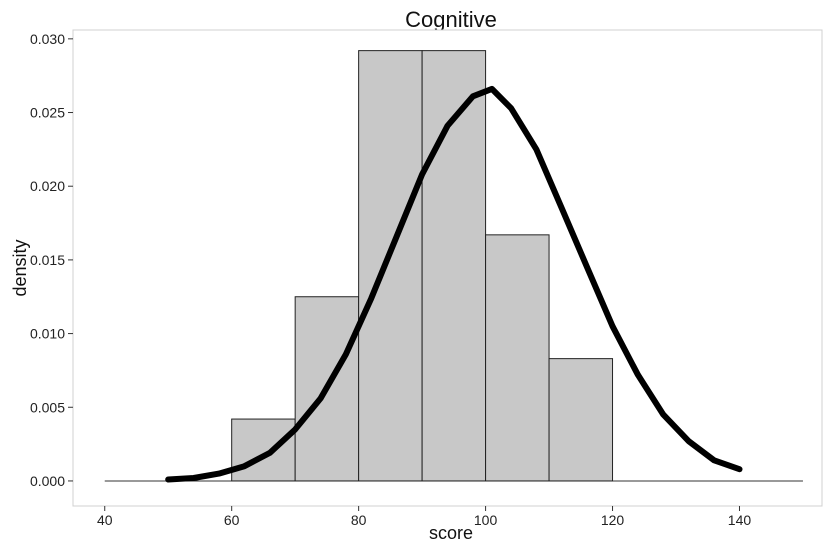 The height and width of the screenshot is (547, 824). What do you see at coordinates (451, 533) in the screenshot?
I see `x-axis-title: score` at bounding box center [451, 533].